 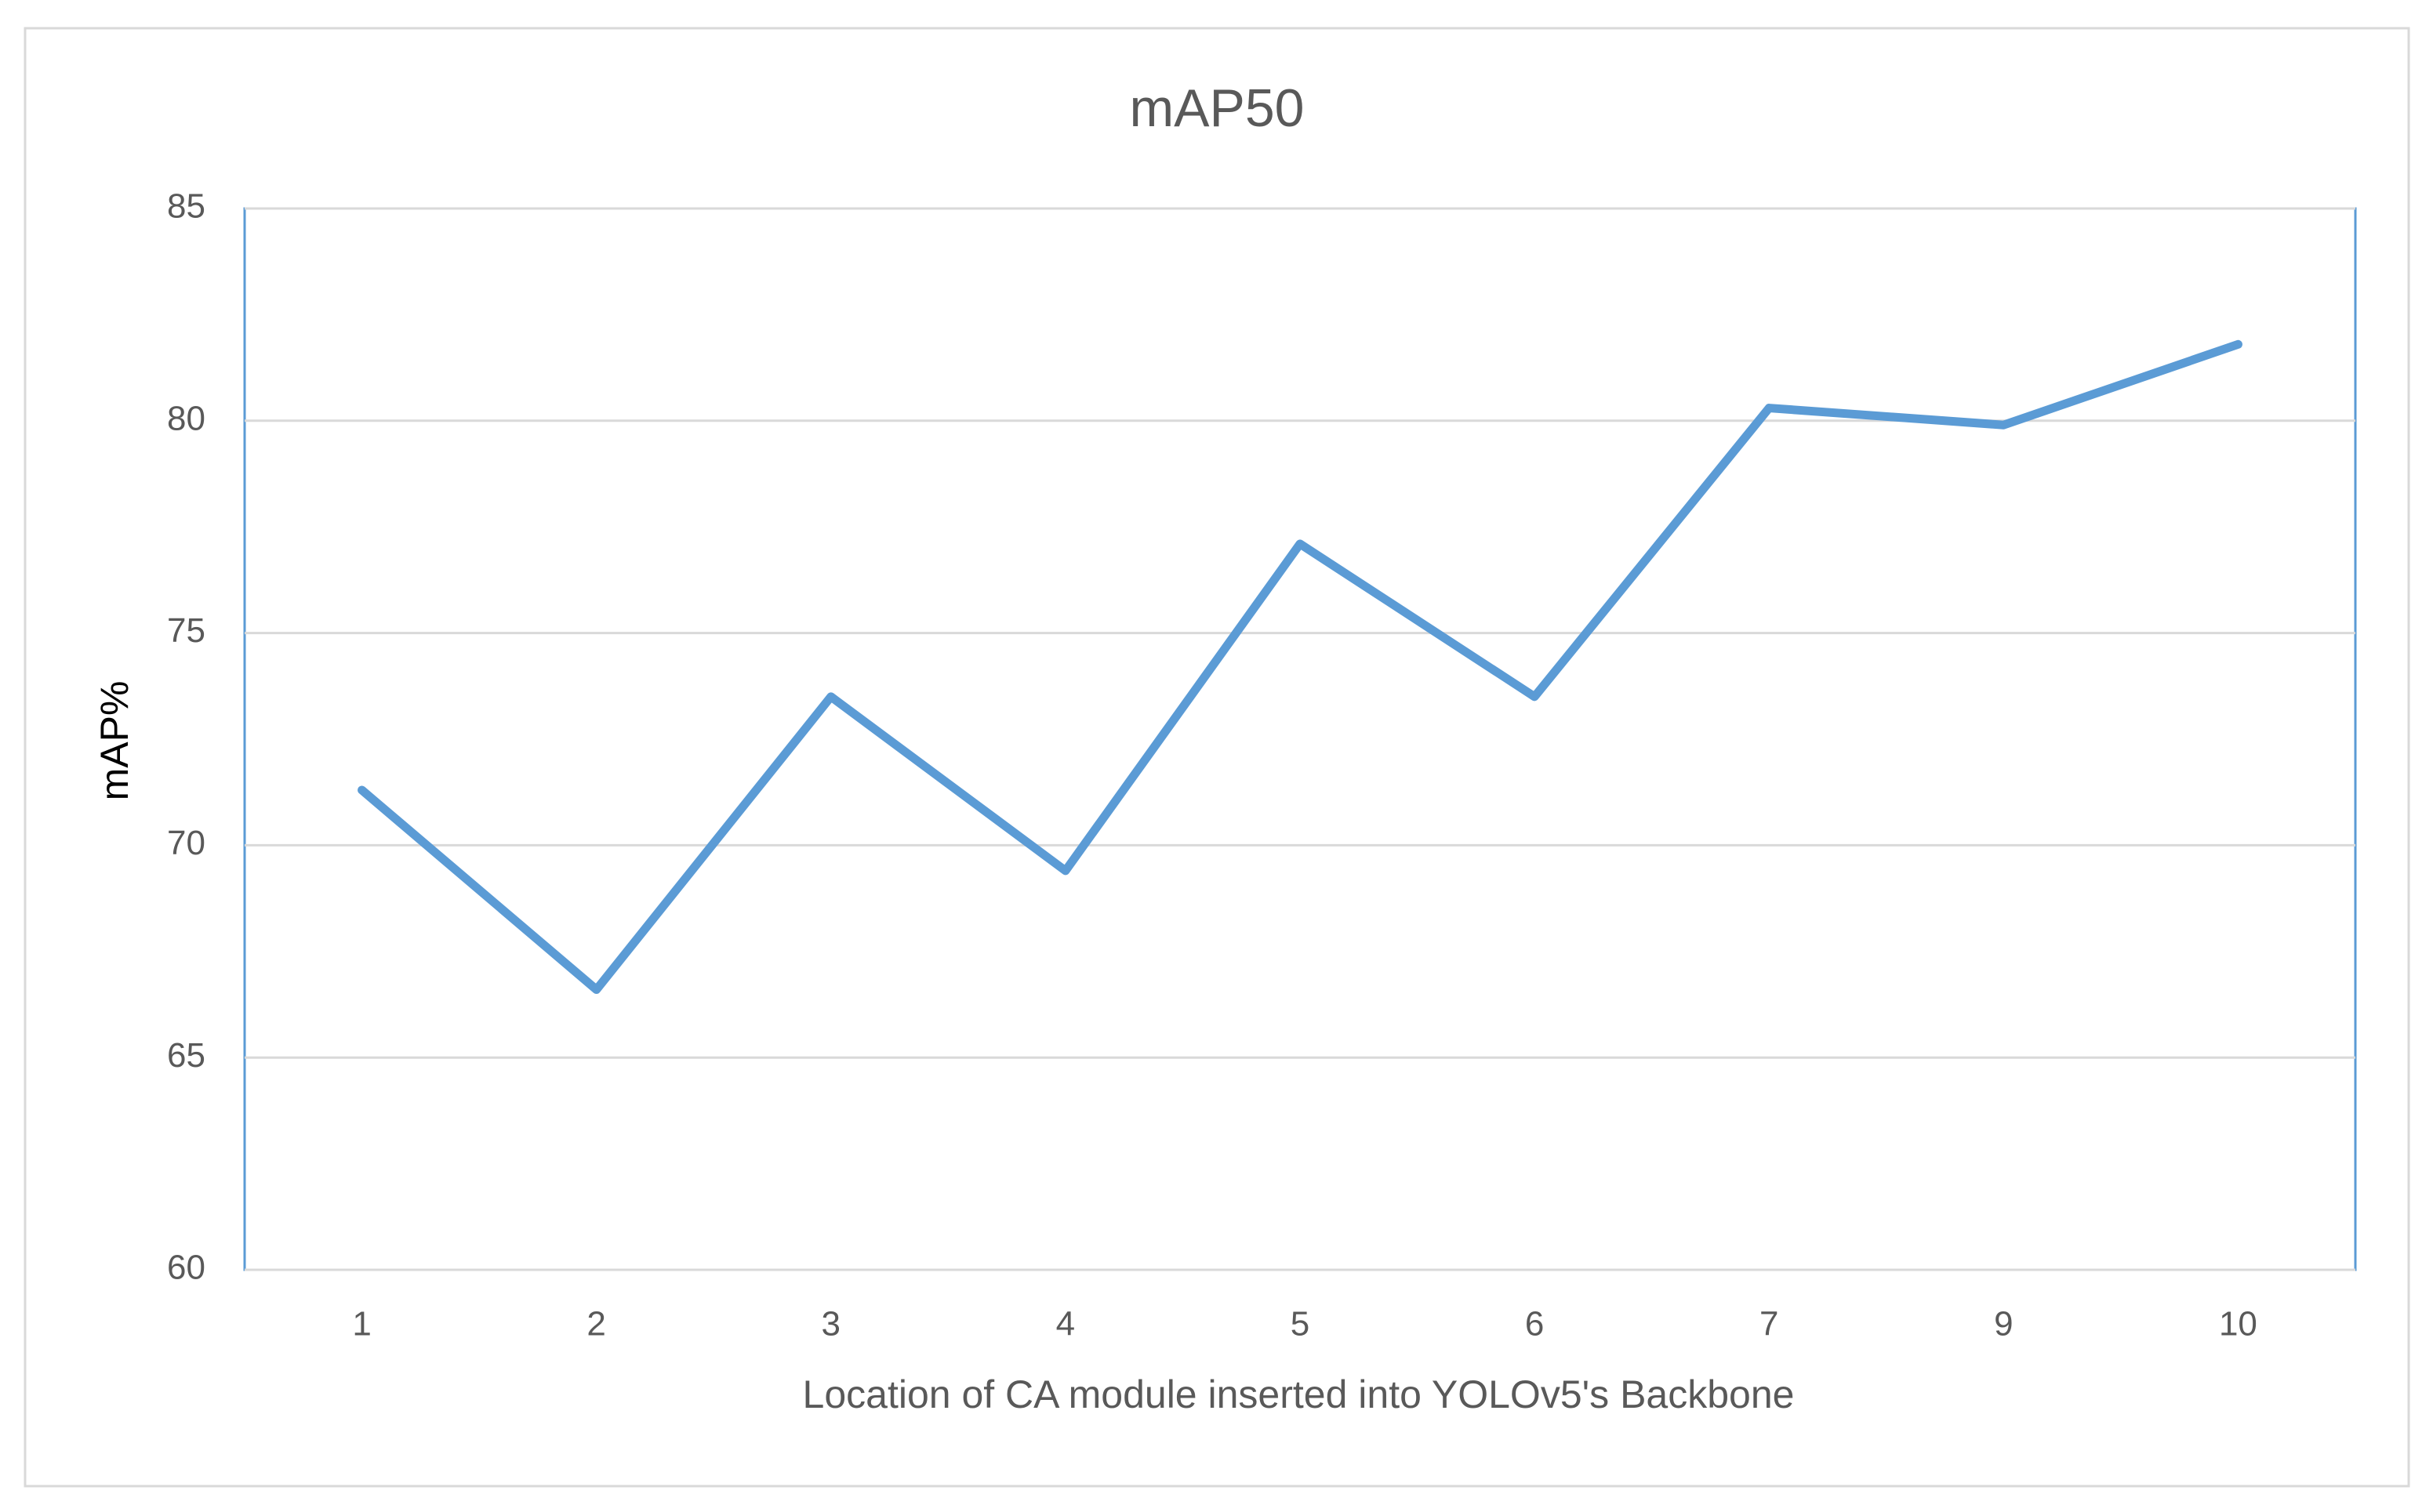 What do you see at coordinates (831, 1324) in the screenshot?
I see `x-tick-label: 3` at bounding box center [831, 1324].